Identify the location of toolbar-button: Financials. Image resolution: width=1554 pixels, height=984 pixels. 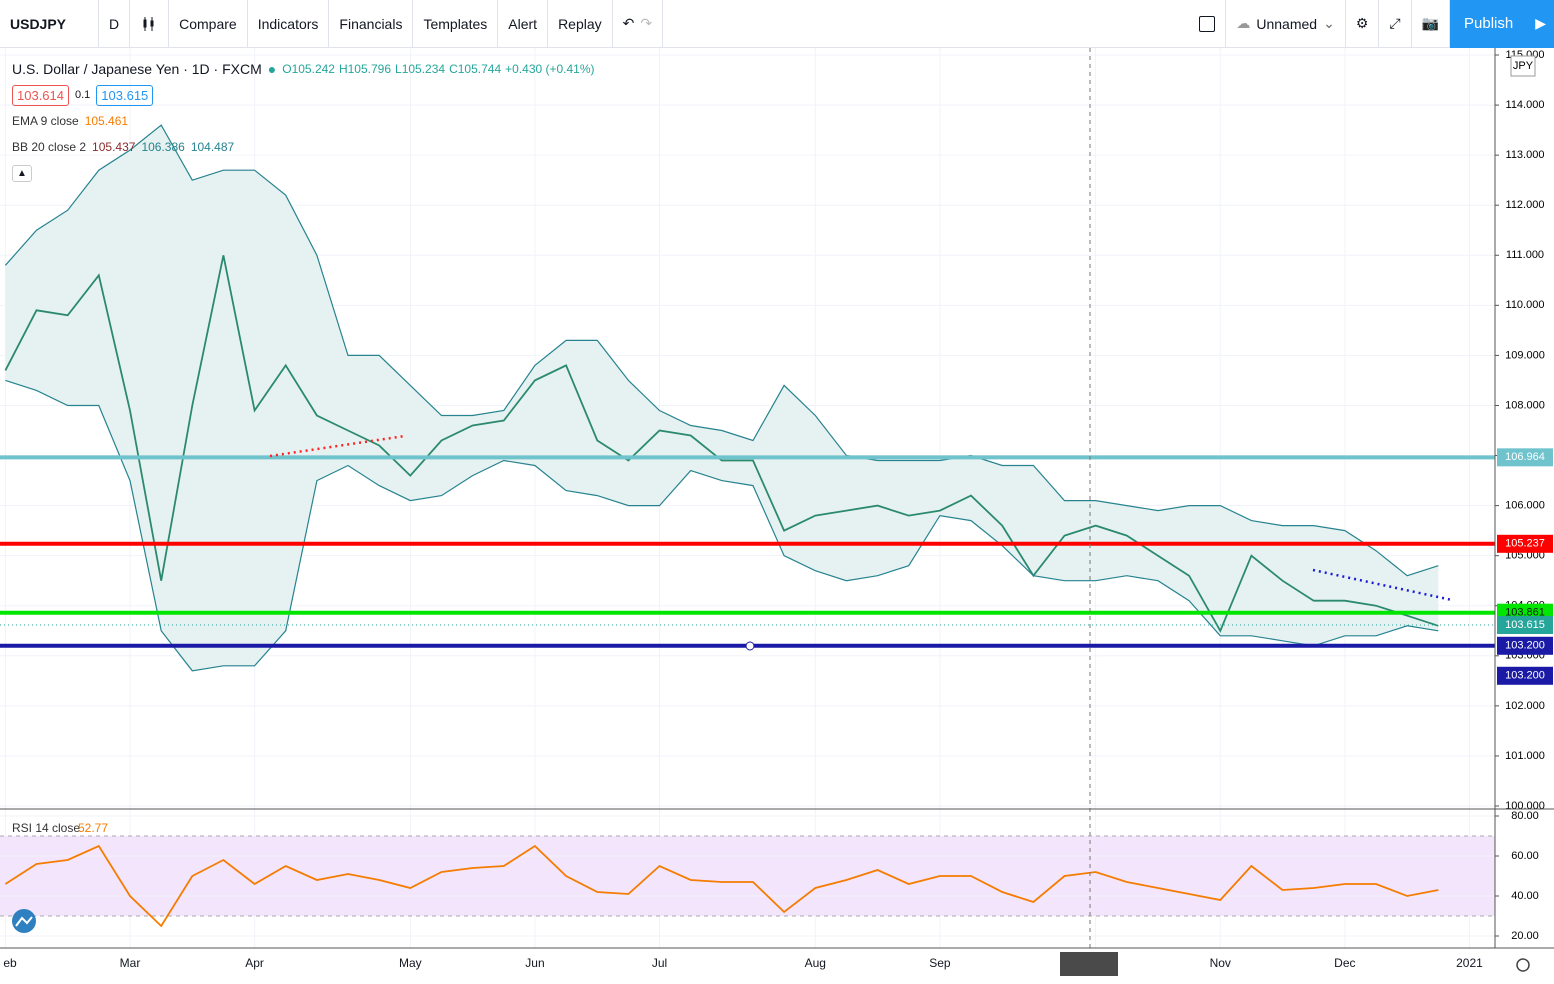
(371, 24).